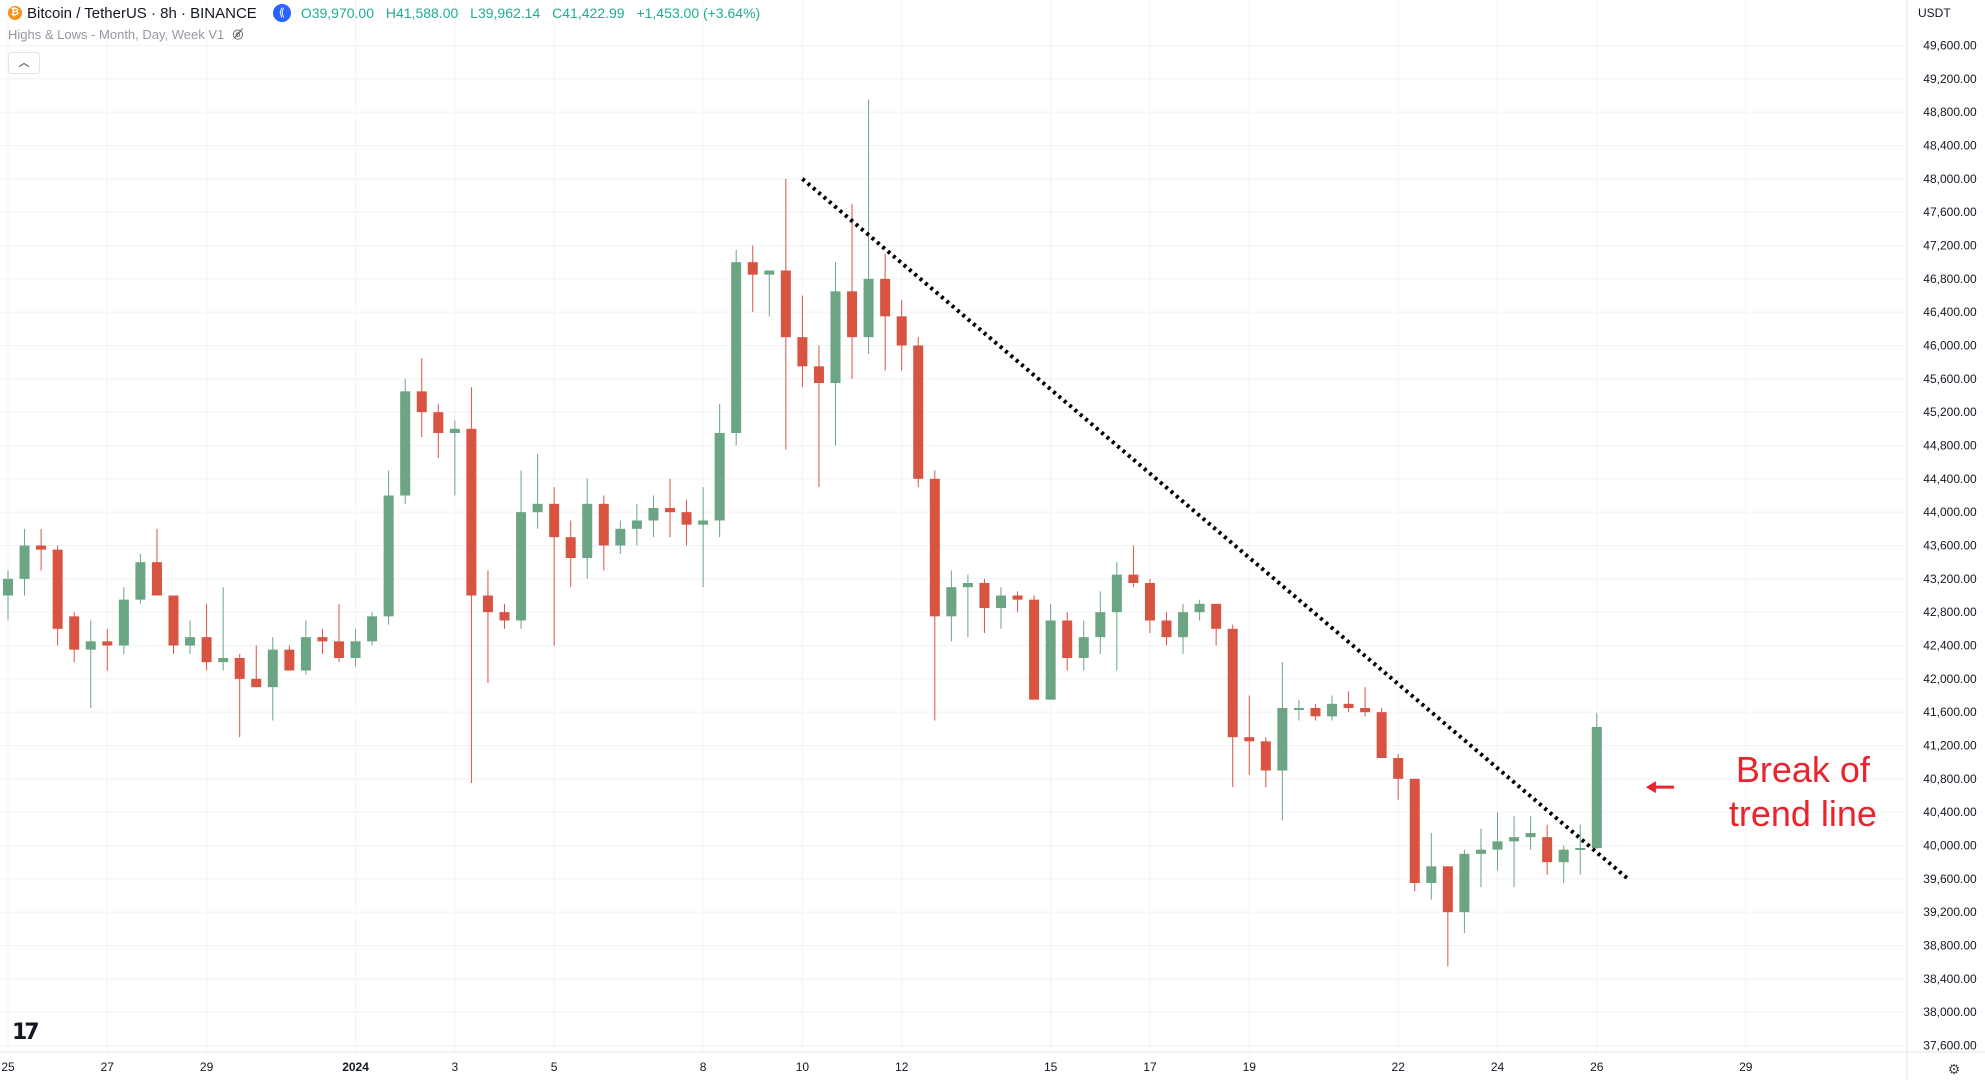 Image resolution: width=1985 pixels, height=1080 pixels. What do you see at coordinates (142, 13) in the screenshot?
I see `symbol-title: Bitcoin / TetherUS · 8h · BINANCE` at bounding box center [142, 13].